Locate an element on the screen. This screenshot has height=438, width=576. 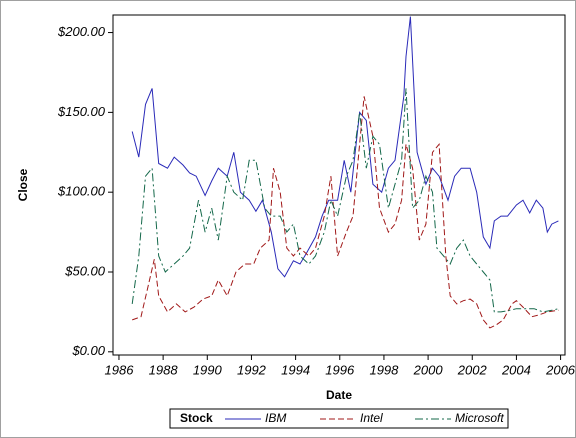
y-tick-label: $100.00 is located at coordinates (81, 191).